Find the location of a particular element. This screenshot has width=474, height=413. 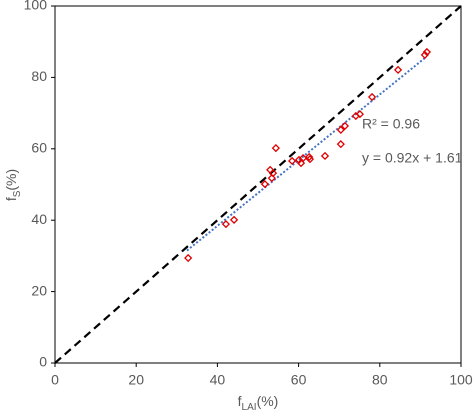

x-tick-label: 40 is located at coordinates (218, 380).